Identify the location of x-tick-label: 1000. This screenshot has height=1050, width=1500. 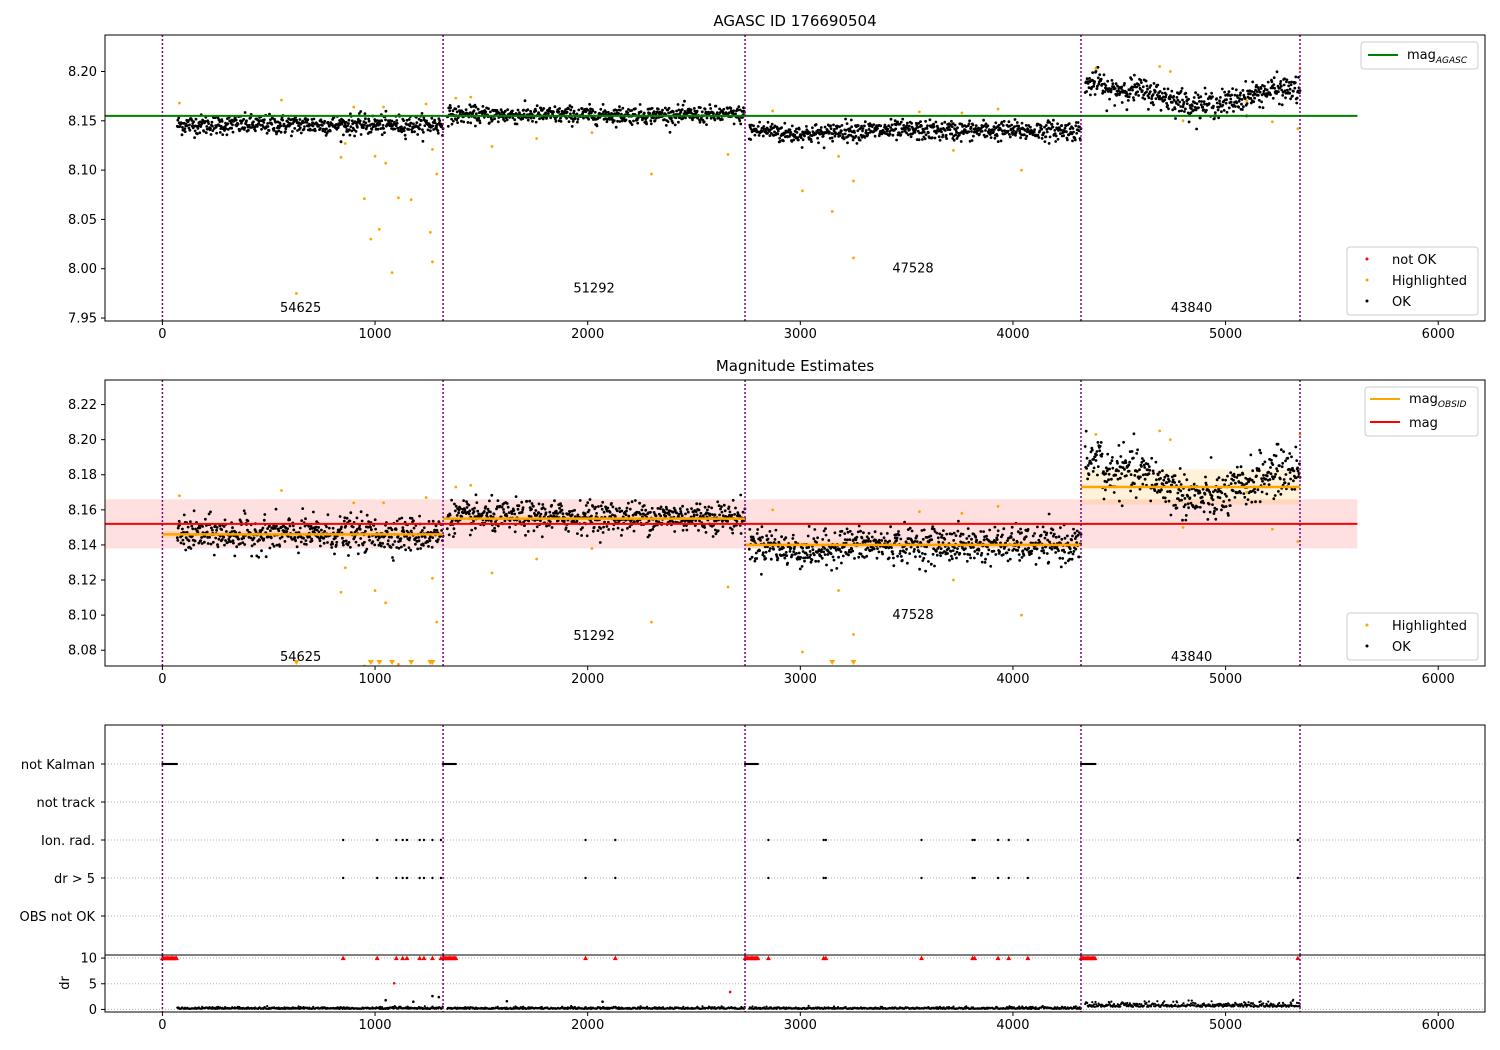
(374, 679).